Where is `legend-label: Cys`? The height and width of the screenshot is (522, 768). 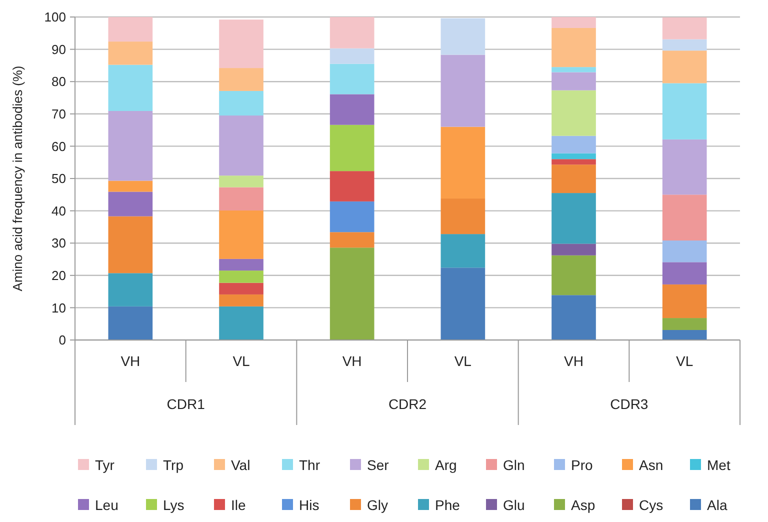 legend-label: Cys is located at coordinates (651, 504).